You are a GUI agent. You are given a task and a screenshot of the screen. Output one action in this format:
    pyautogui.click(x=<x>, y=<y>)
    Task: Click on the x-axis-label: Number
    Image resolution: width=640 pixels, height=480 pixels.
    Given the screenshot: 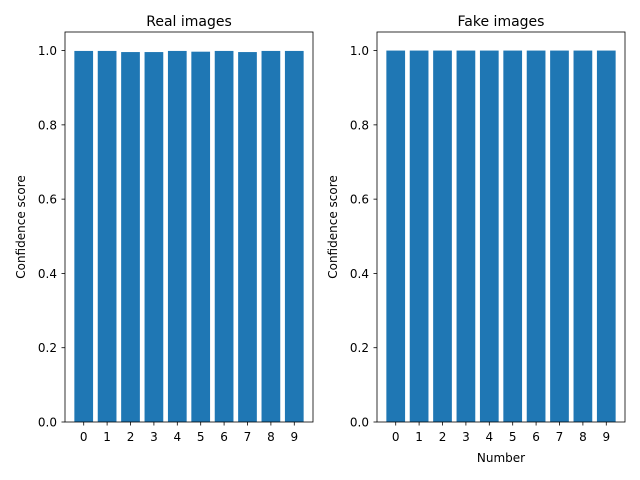 What is the action you would take?
    pyautogui.click(x=501, y=458)
    